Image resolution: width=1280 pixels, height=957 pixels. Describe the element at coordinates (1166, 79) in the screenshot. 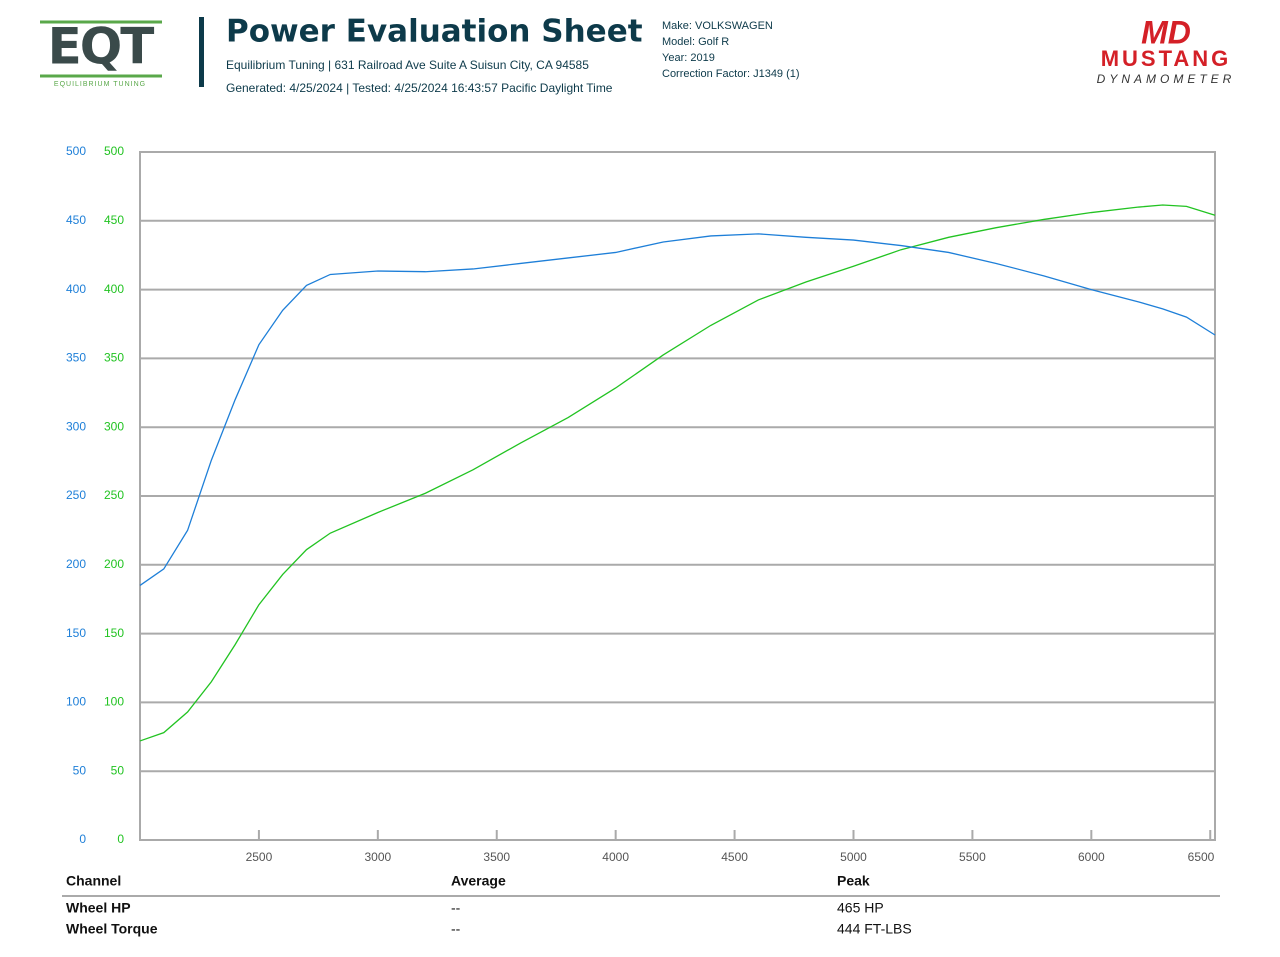

I see `logo-sub: DYNAMOMETER` at that location.